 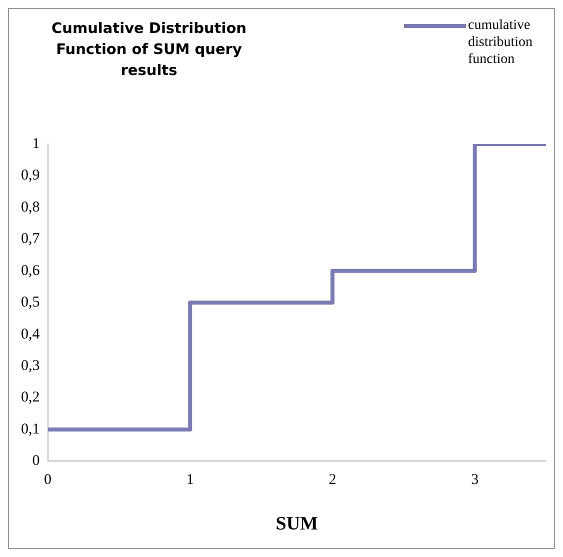 What do you see at coordinates (36, 461) in the screenshot?
I see `y-tick-label: 0` at bounding box center [36, 461].